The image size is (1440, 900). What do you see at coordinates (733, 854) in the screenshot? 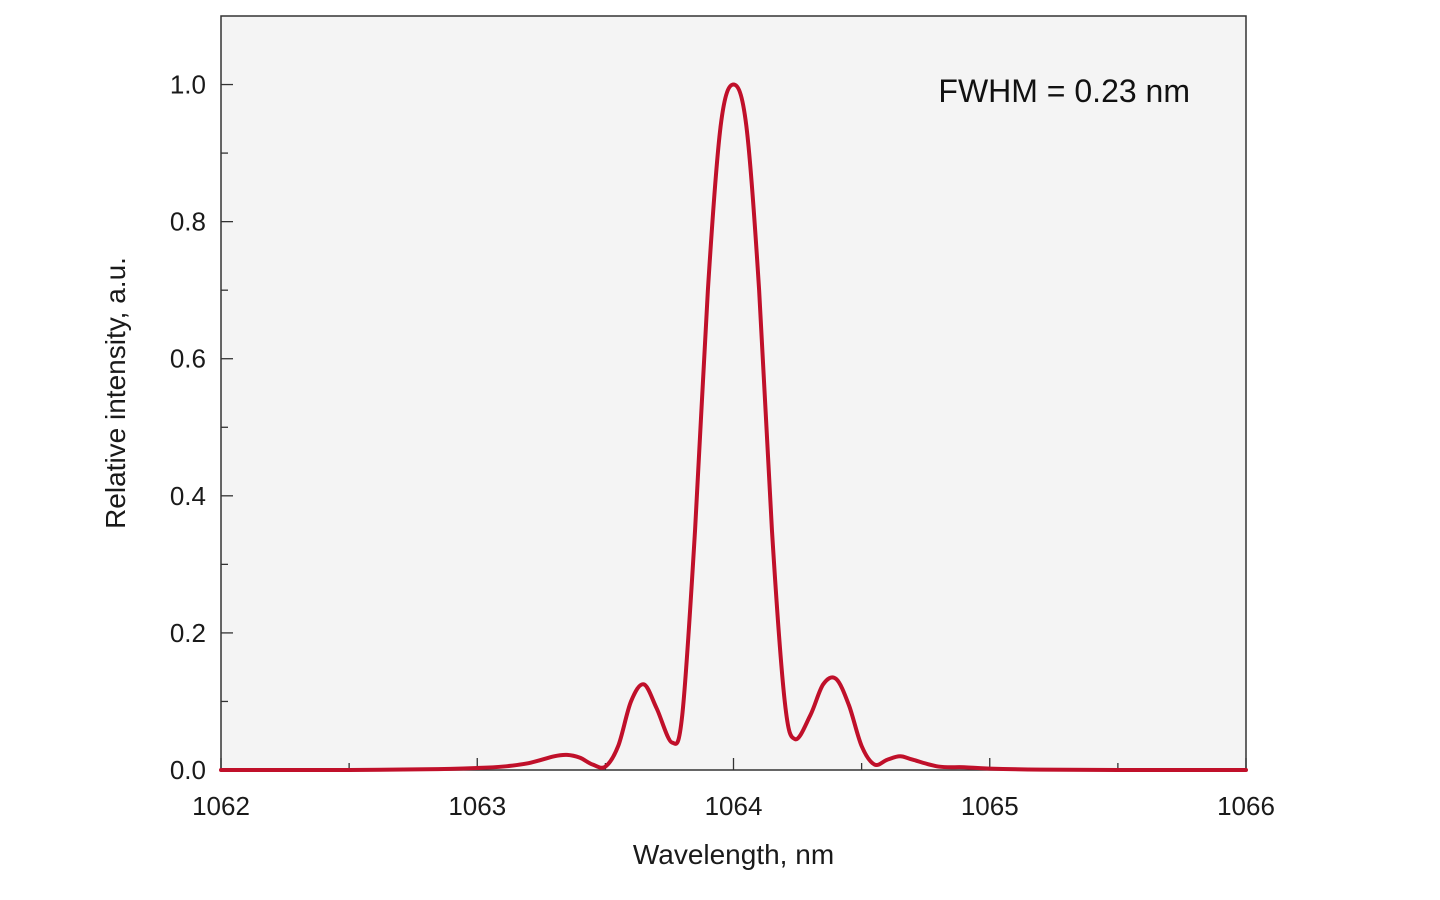
I see `x-axis-title: Wavelength, nm` at bounding box center [733, 854].